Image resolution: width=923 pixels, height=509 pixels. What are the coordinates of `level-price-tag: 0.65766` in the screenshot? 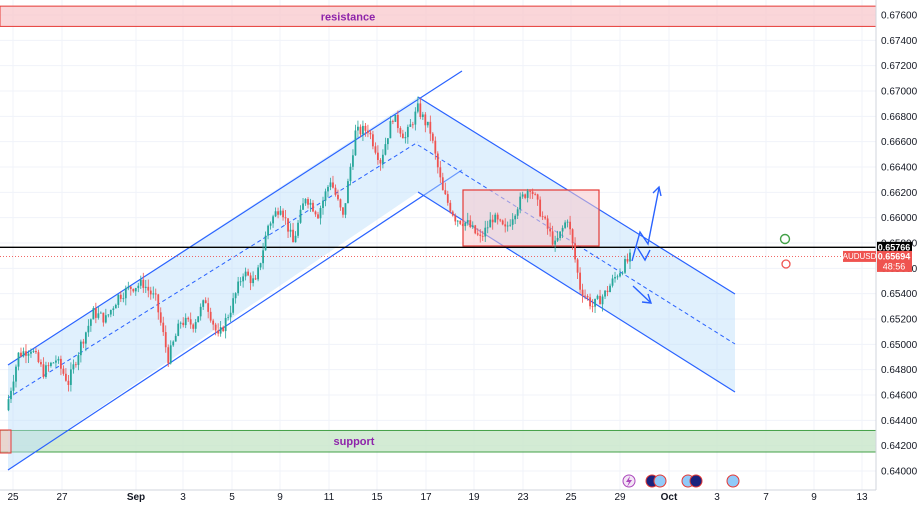 It's located at (894, 247).